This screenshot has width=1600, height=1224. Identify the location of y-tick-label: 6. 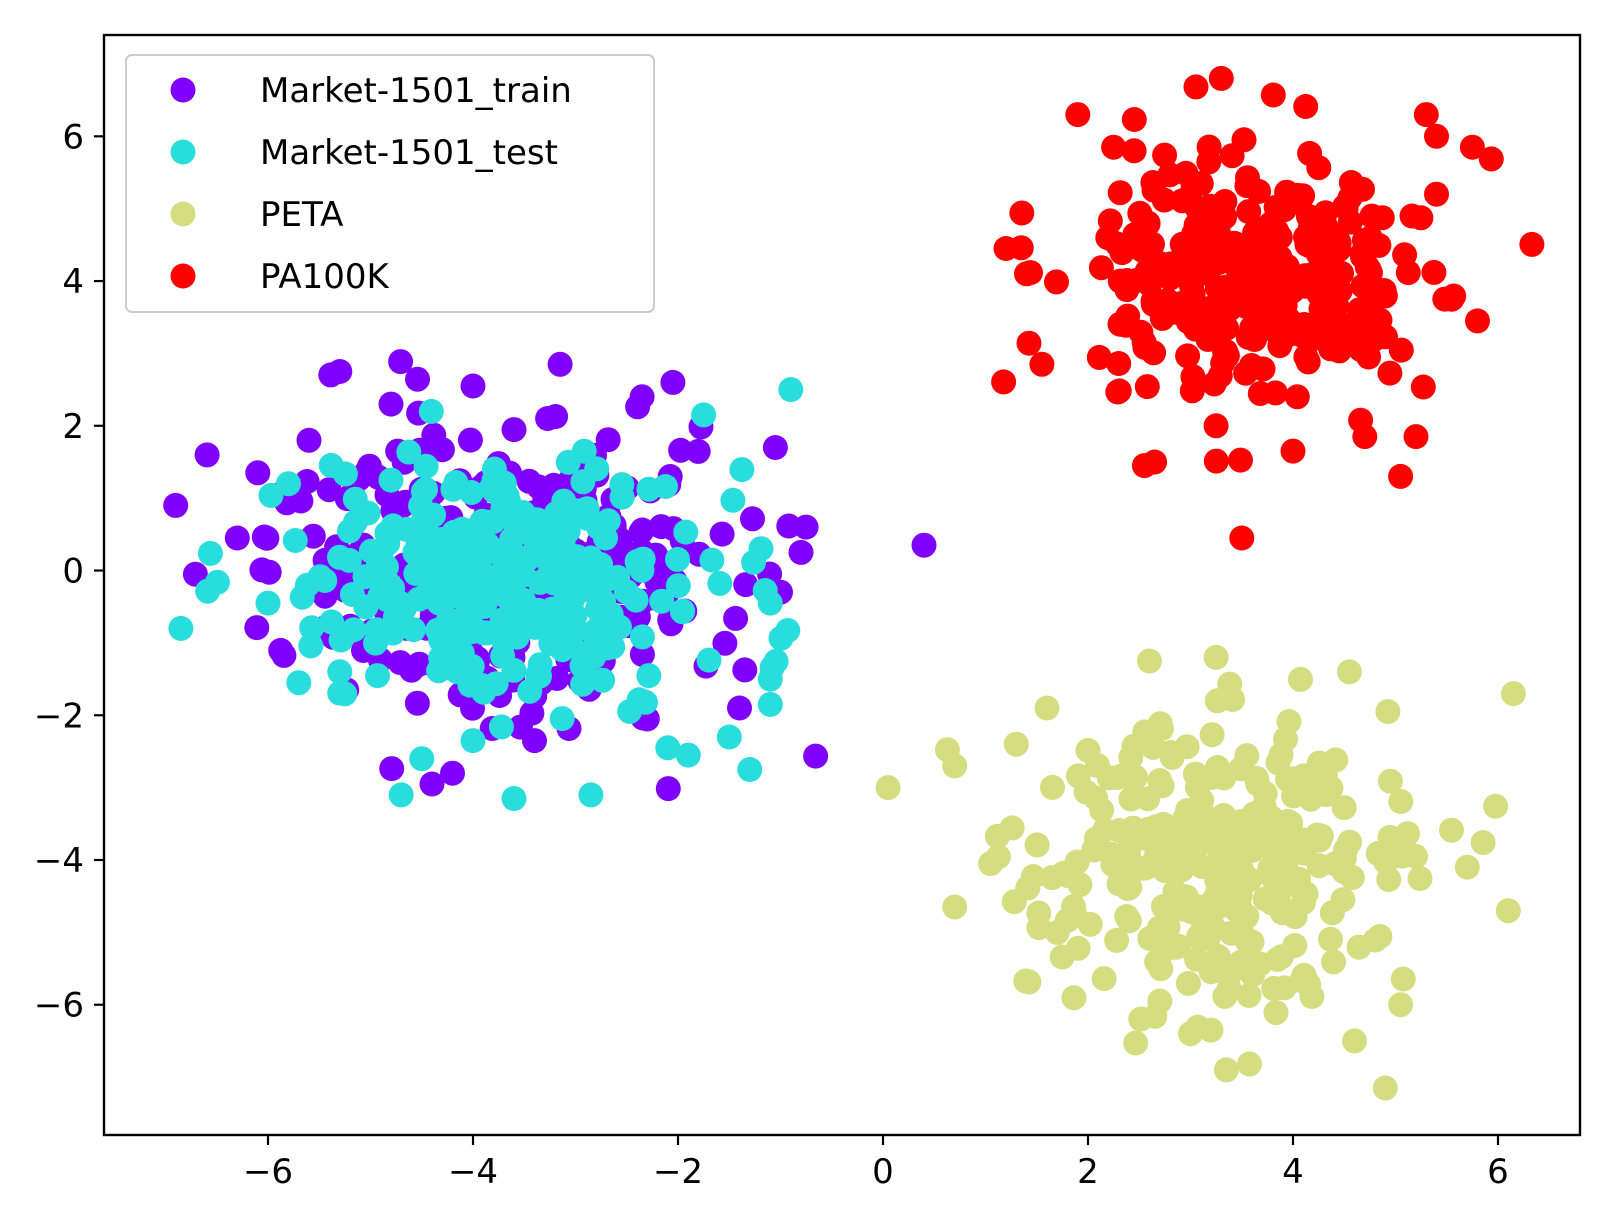
(73, 137).